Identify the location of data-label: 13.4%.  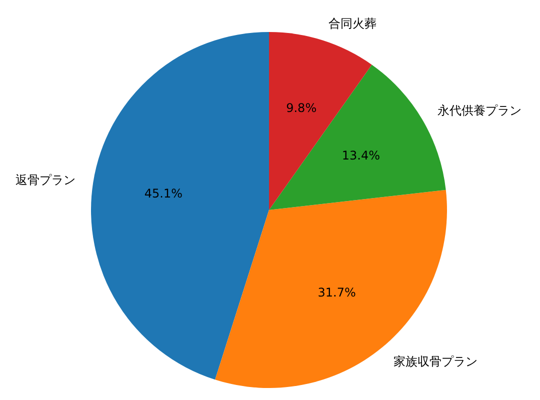
(361, 155).